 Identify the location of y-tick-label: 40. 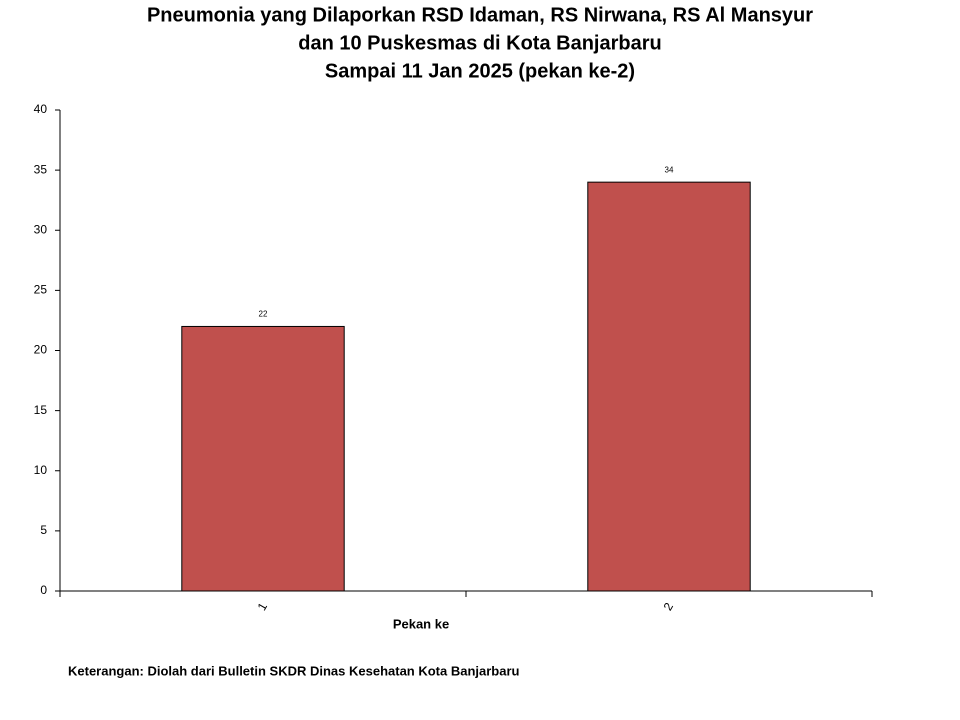
(41, 109).